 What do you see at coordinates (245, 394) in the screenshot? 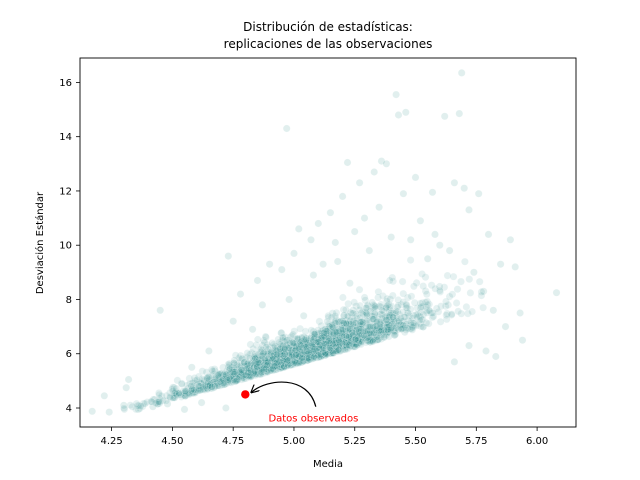
I see `observed-data-point` at bounding box center [245, 394].